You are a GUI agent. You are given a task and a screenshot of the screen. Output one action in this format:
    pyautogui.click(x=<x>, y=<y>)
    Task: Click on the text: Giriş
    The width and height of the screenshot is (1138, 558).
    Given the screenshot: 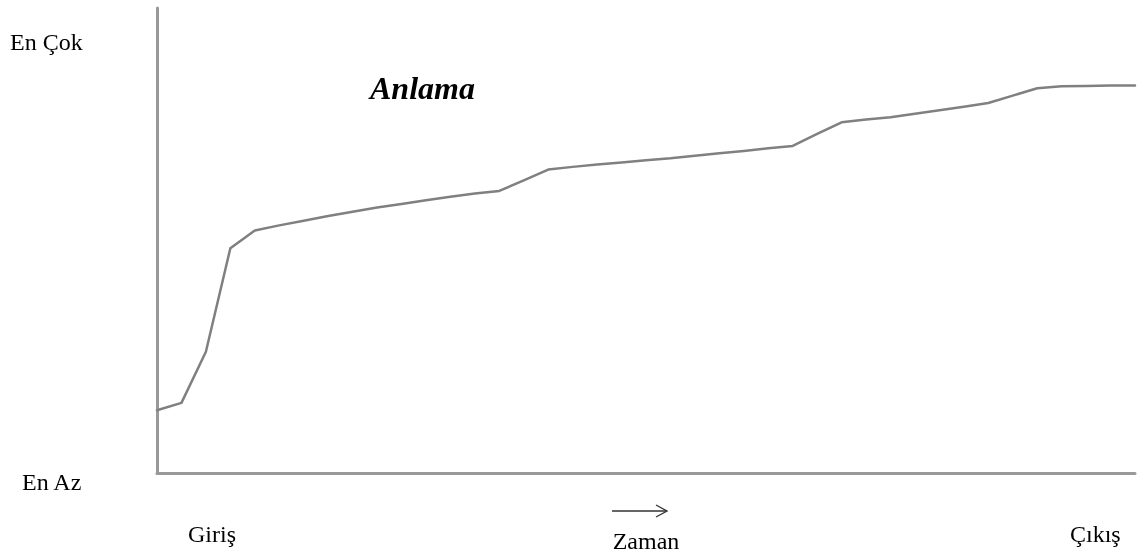 What is the action you would take?
    pyautogui.click(x=212, y=534)
    